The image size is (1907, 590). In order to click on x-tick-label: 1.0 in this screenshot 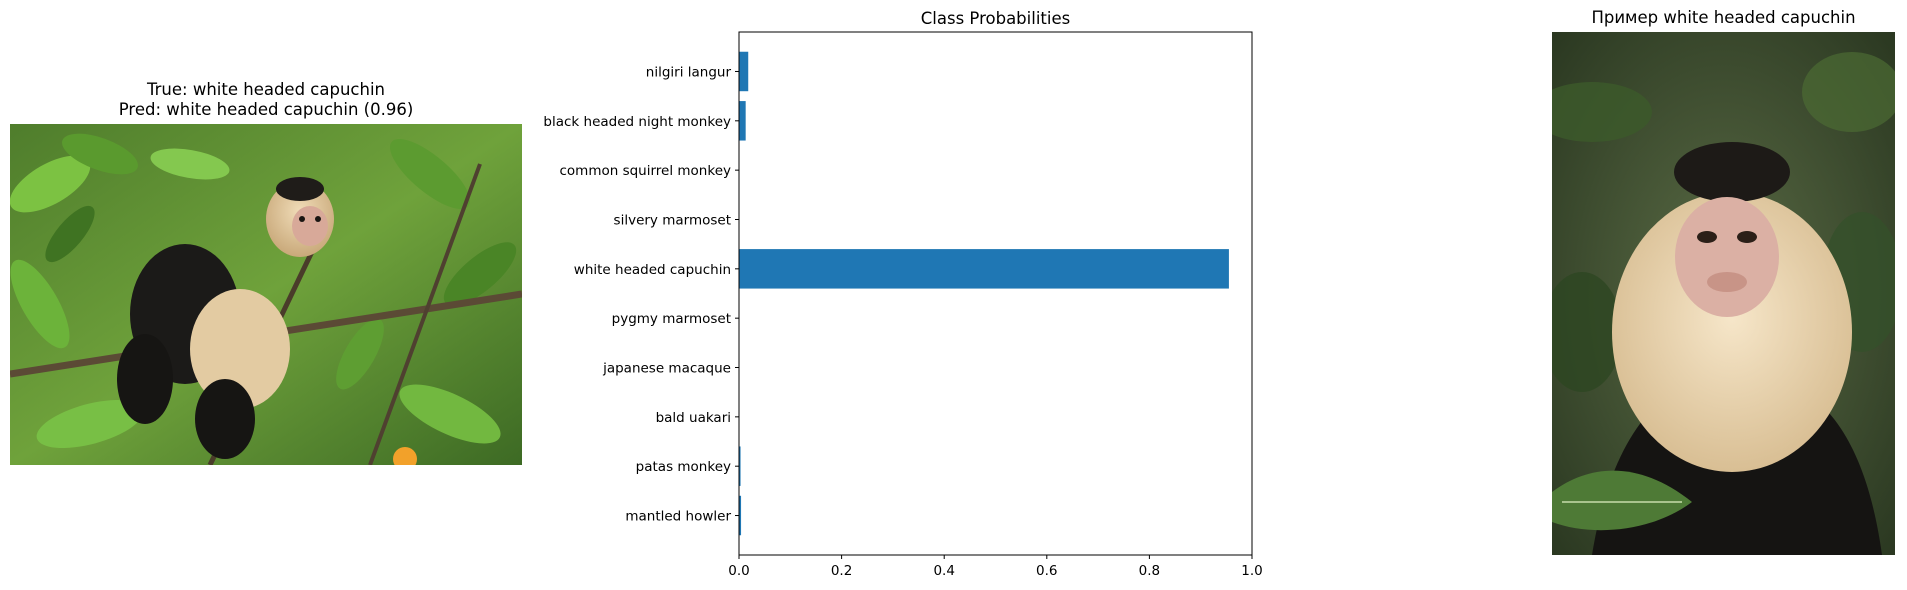, I will do `click(1251, 571)`.